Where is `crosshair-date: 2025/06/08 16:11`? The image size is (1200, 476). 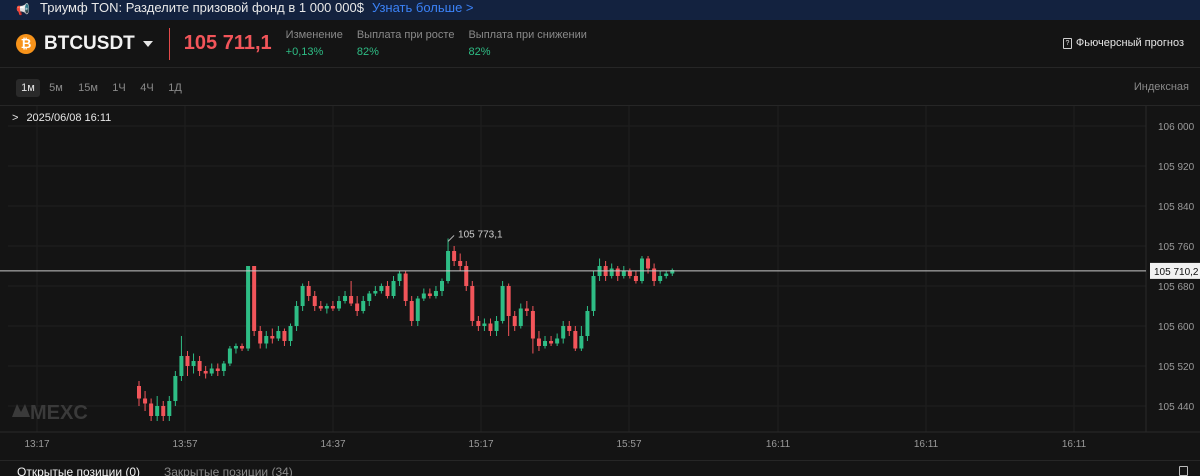
crosshair-date: 2025/06/08 16:11 is located at coordinates (69, 118).